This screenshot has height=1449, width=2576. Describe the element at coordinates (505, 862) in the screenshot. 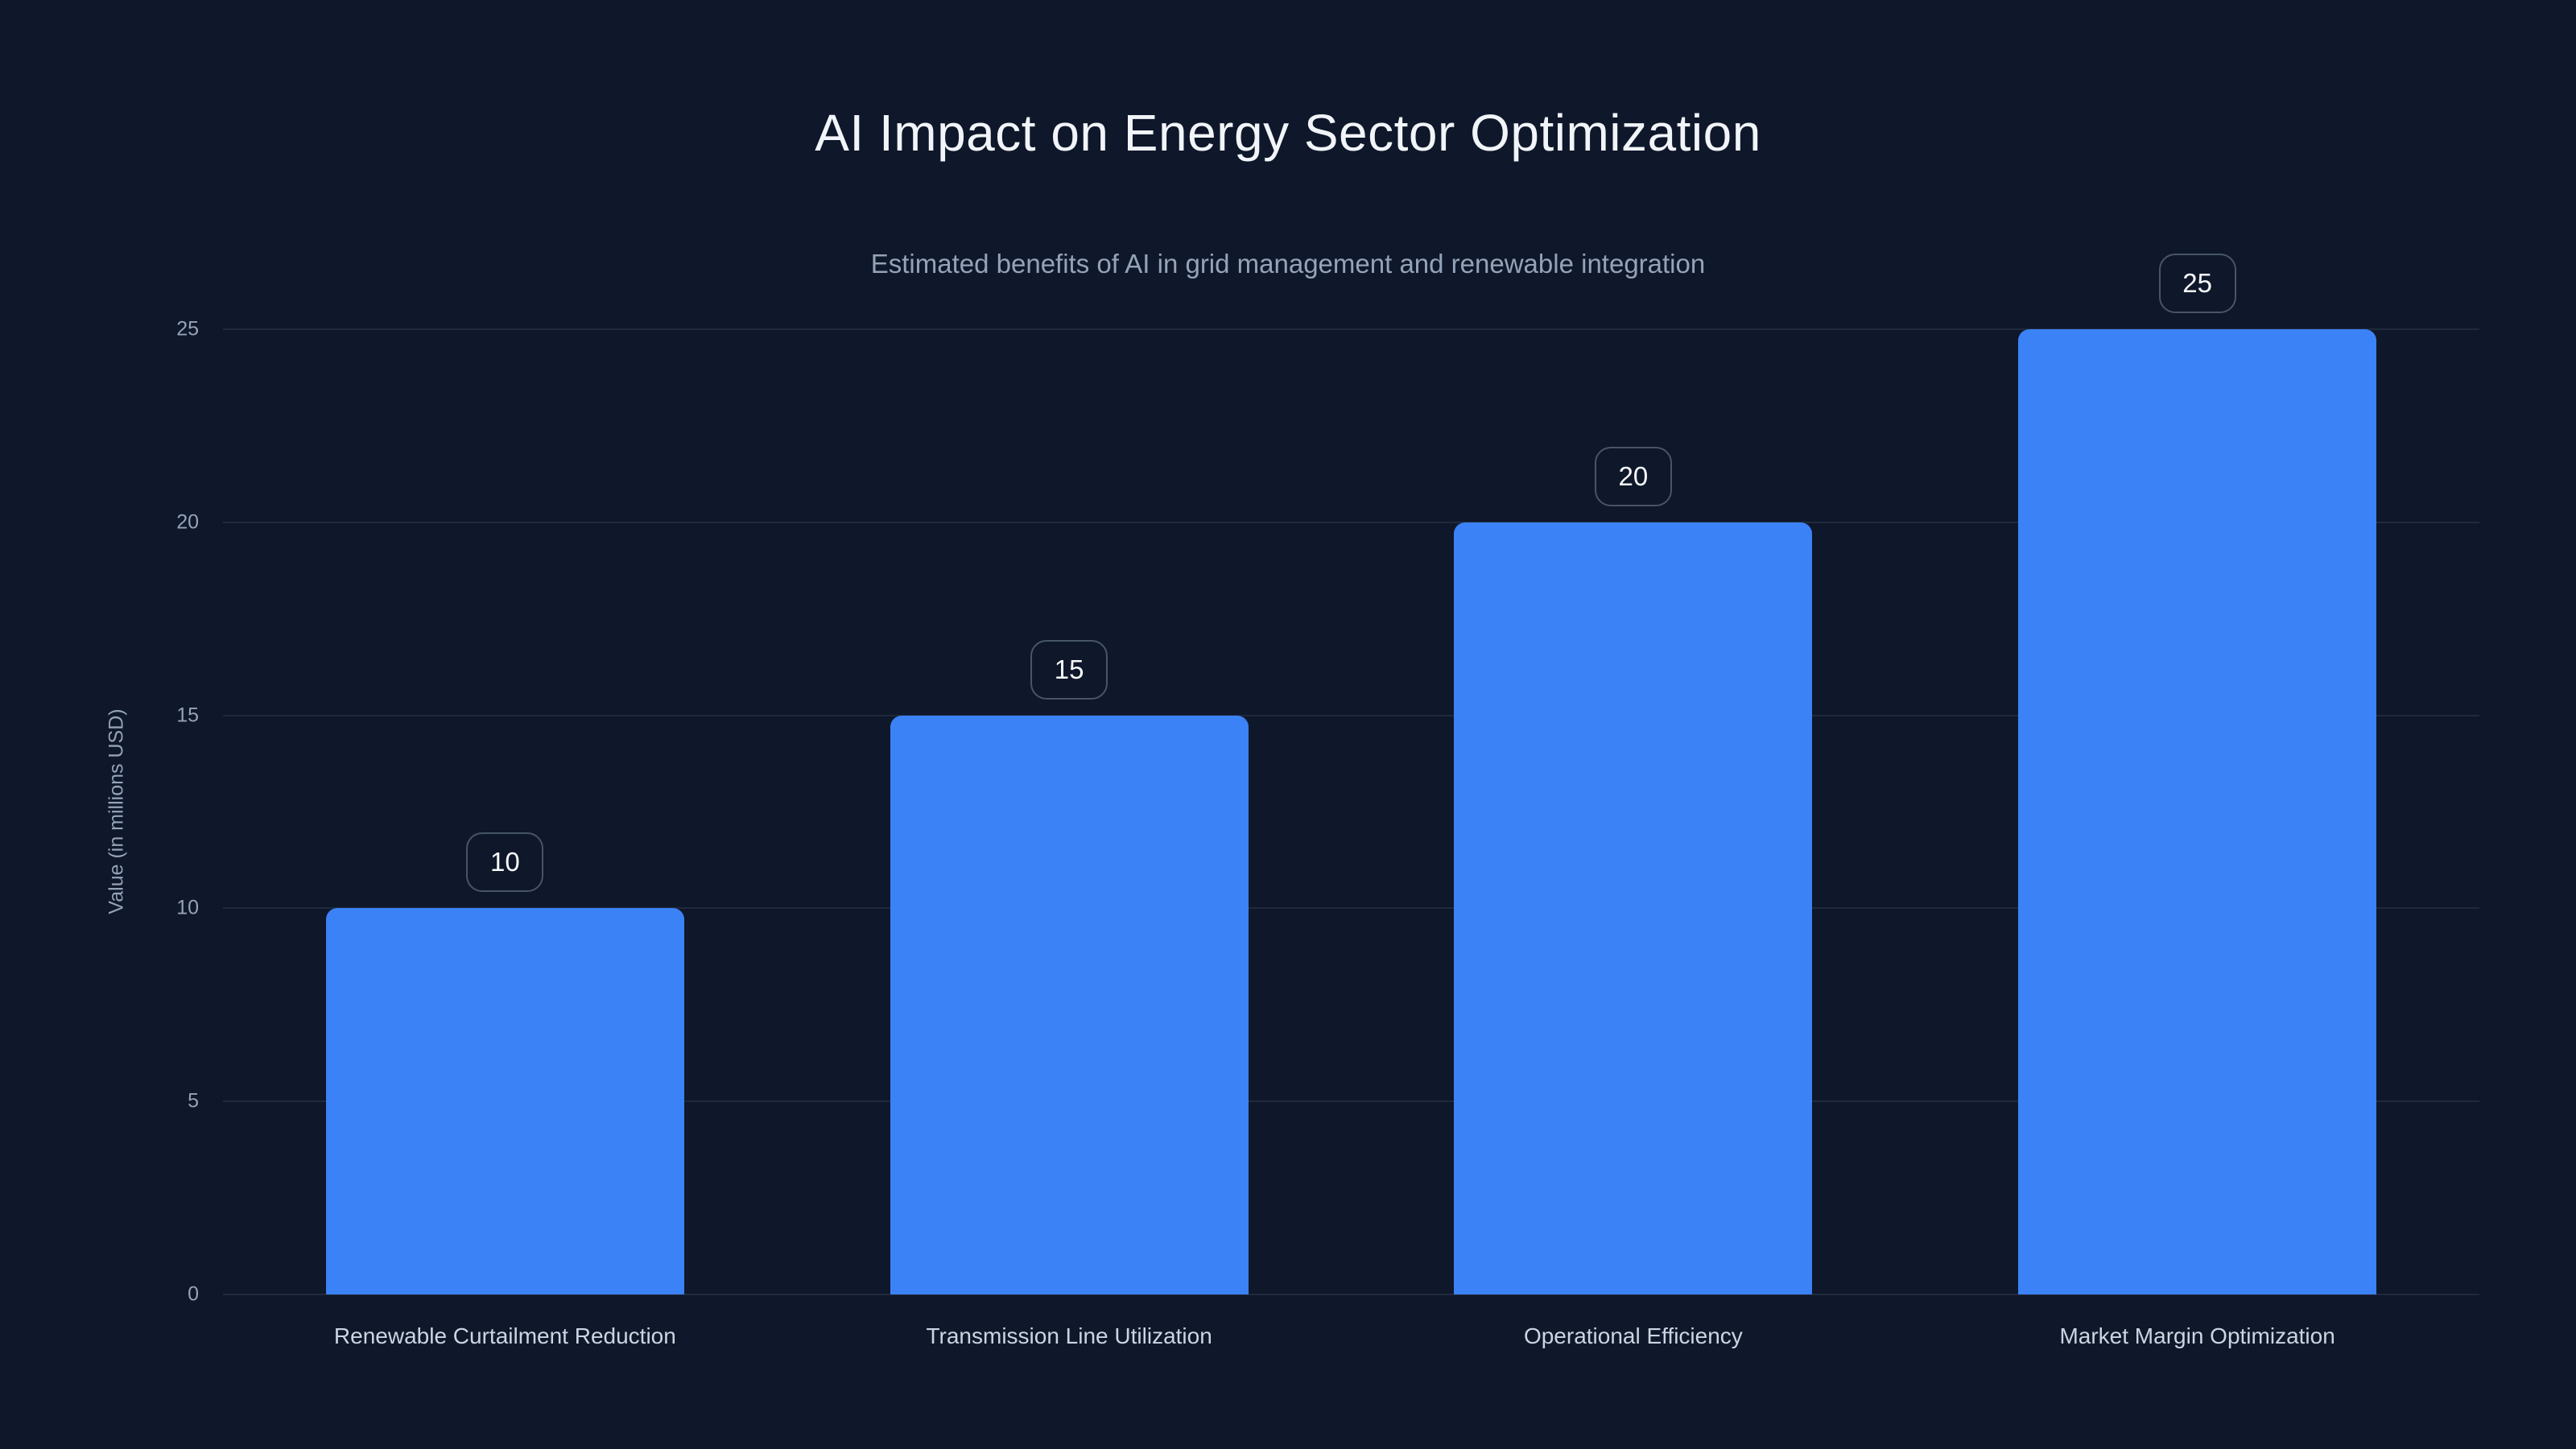

I see `value-badge-renewable-curtailment-reduction: 10` at that location.